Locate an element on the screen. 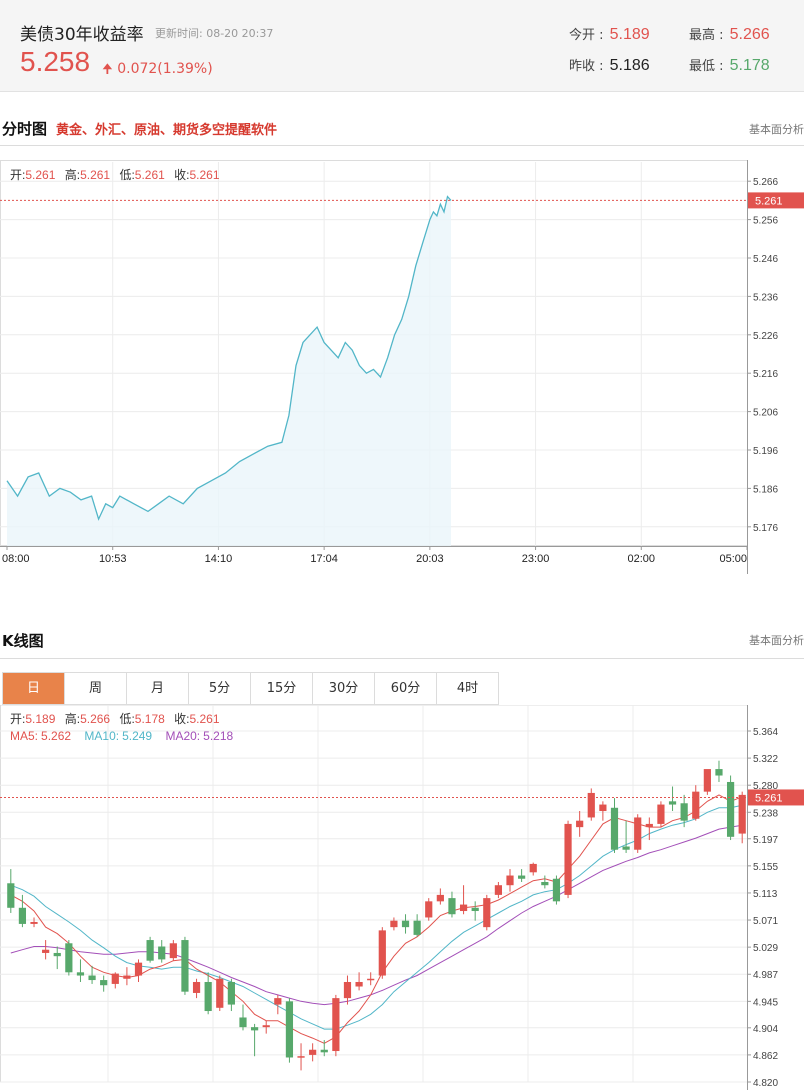 This screenshot has width=804, height=1090. tab-4h: 4时 is located at coordinates (468, 688).